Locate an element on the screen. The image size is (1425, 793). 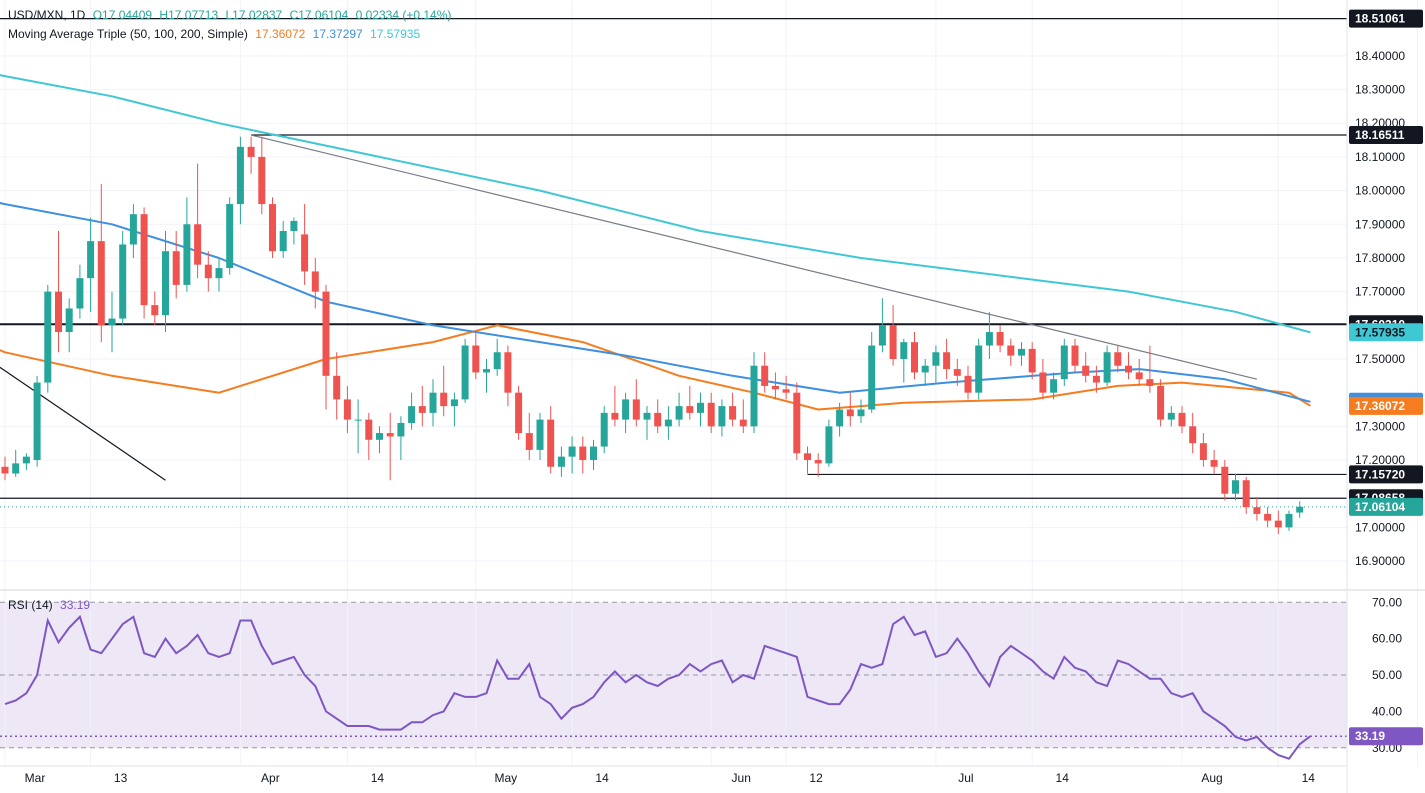
rsi-title: RSI (14) is located at coordinates (30, 605).